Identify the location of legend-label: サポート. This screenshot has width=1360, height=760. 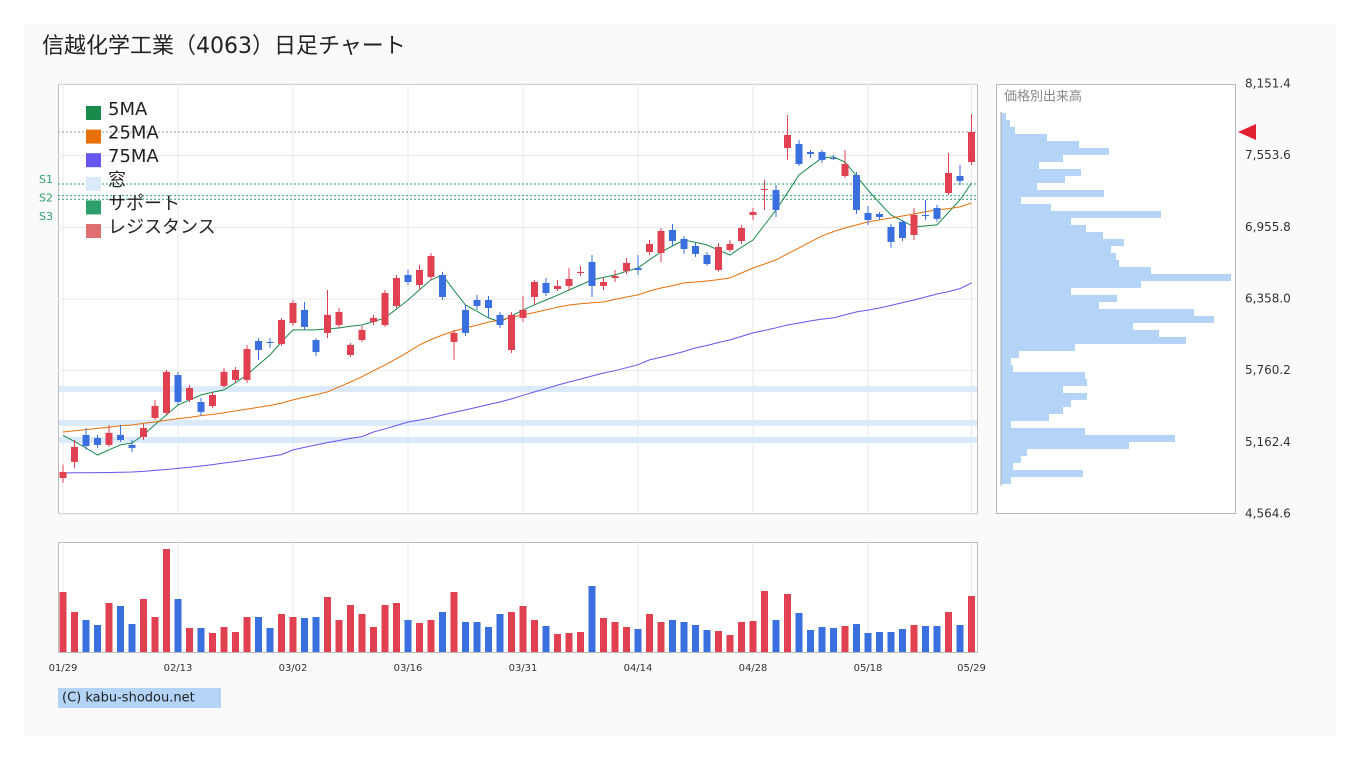
(144, 203).